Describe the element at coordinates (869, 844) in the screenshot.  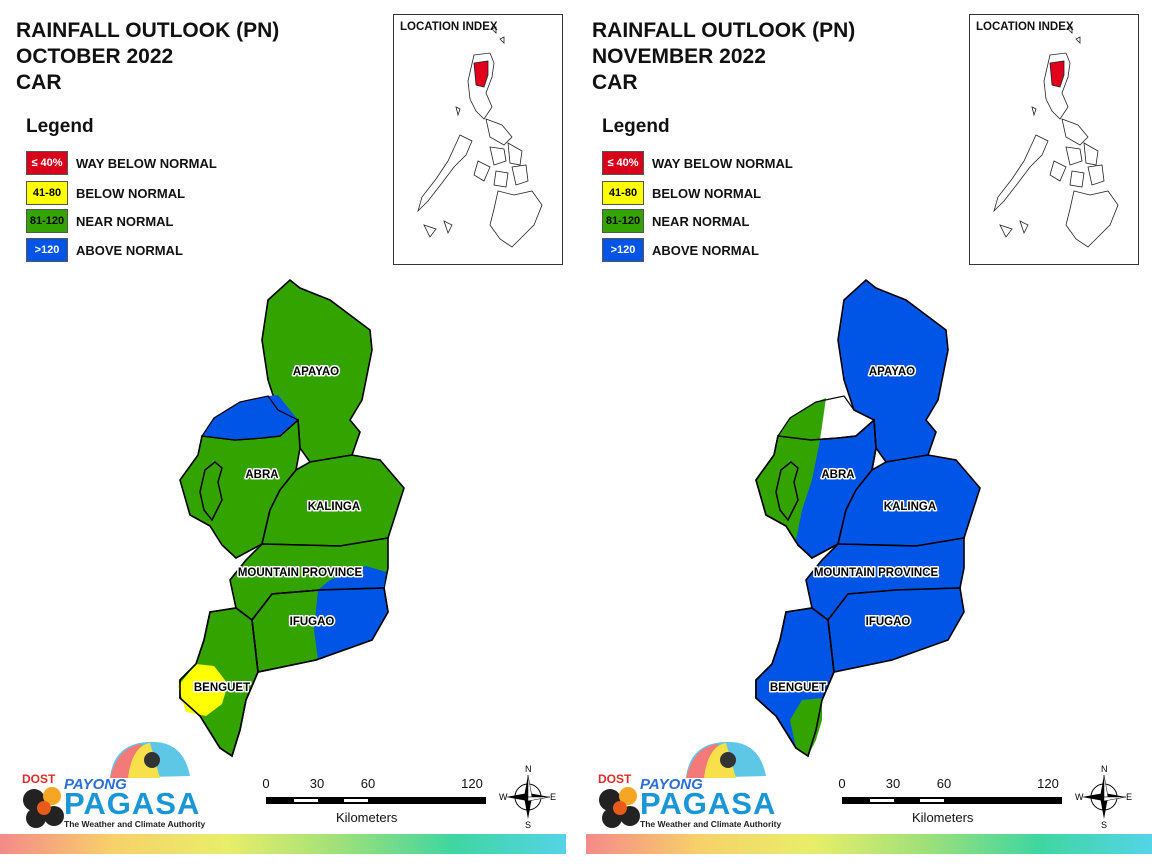
I see `color-bar-right` at that location.